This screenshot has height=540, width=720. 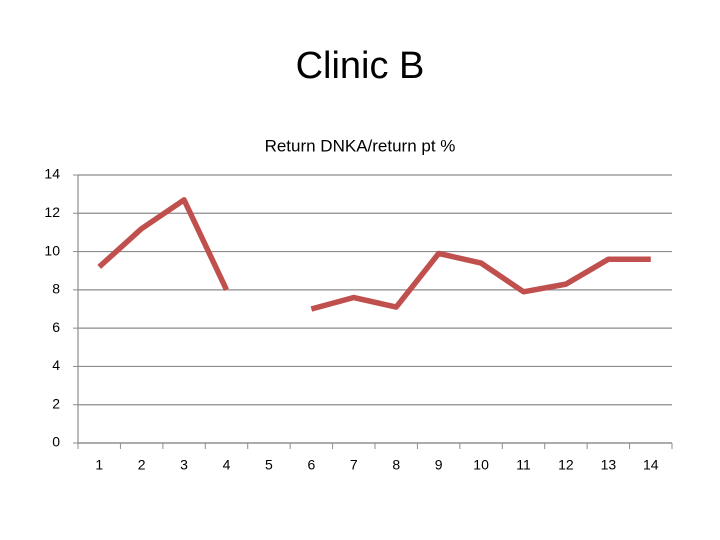 I want to click on x-tick-label: 7, so click(x=354, y=465).